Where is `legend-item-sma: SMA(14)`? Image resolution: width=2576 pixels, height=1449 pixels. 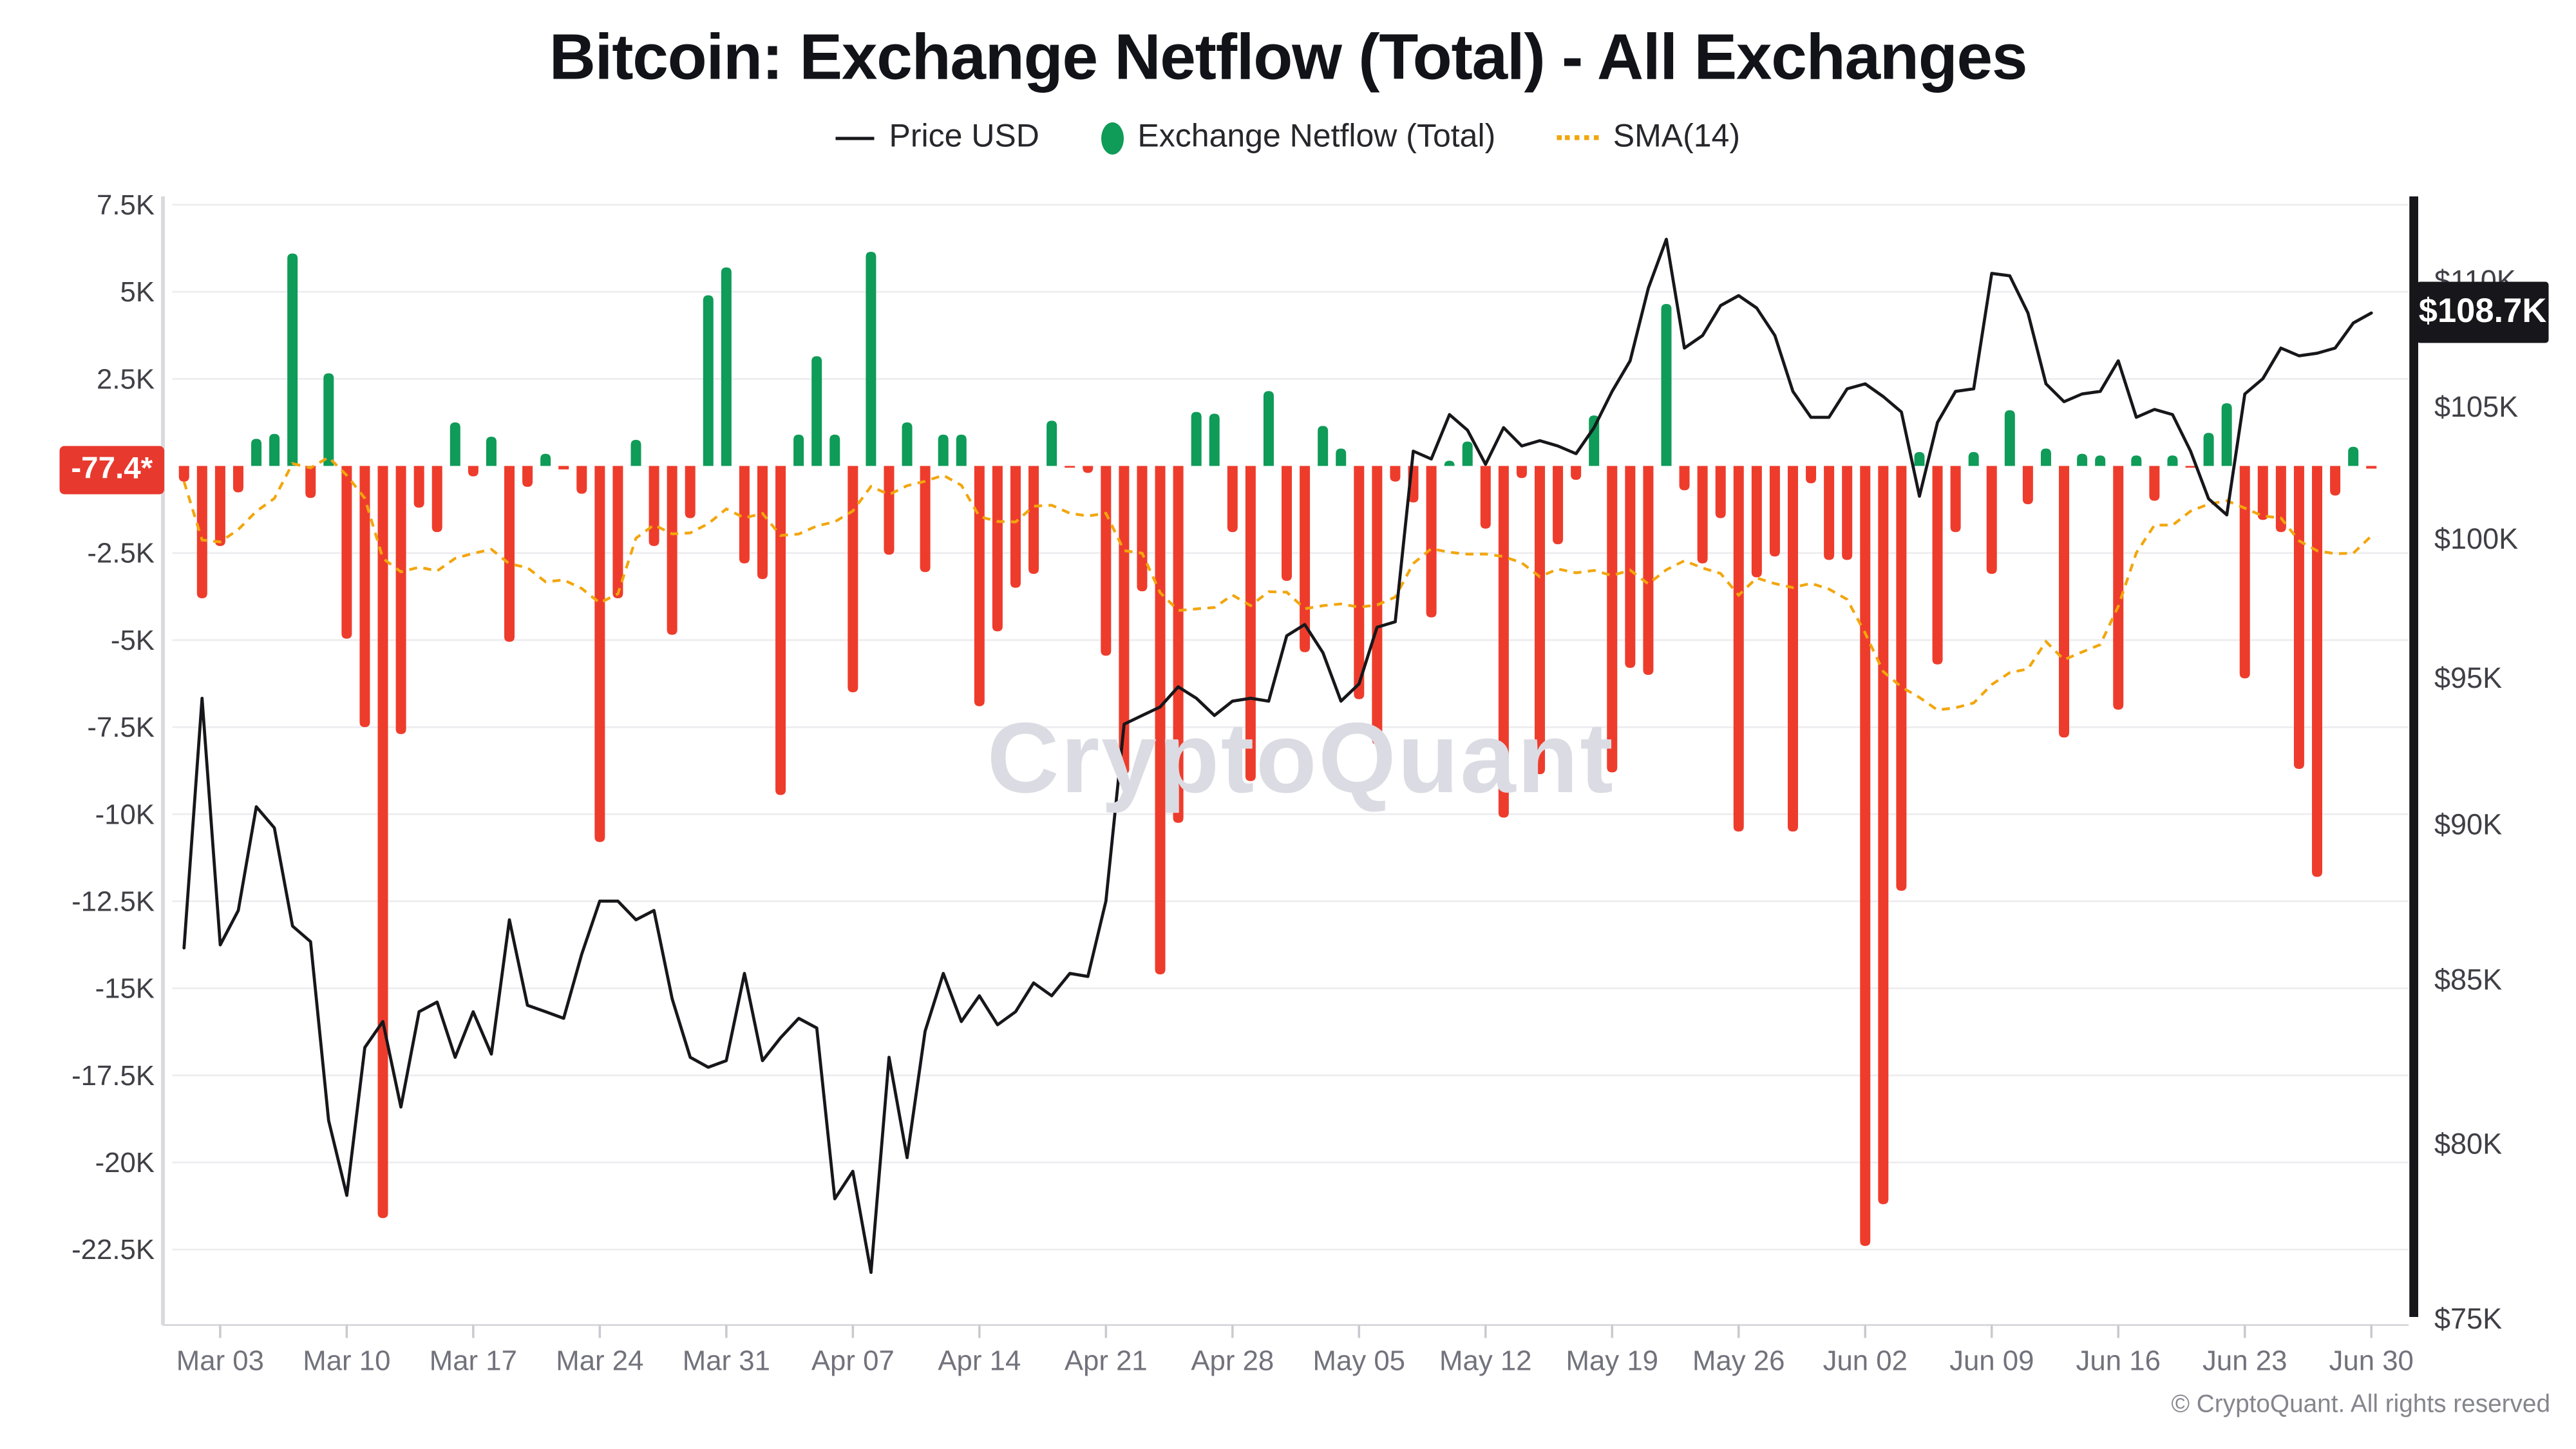
legend-item-sma: SMA(14) is located at coordinates (1649, 137).